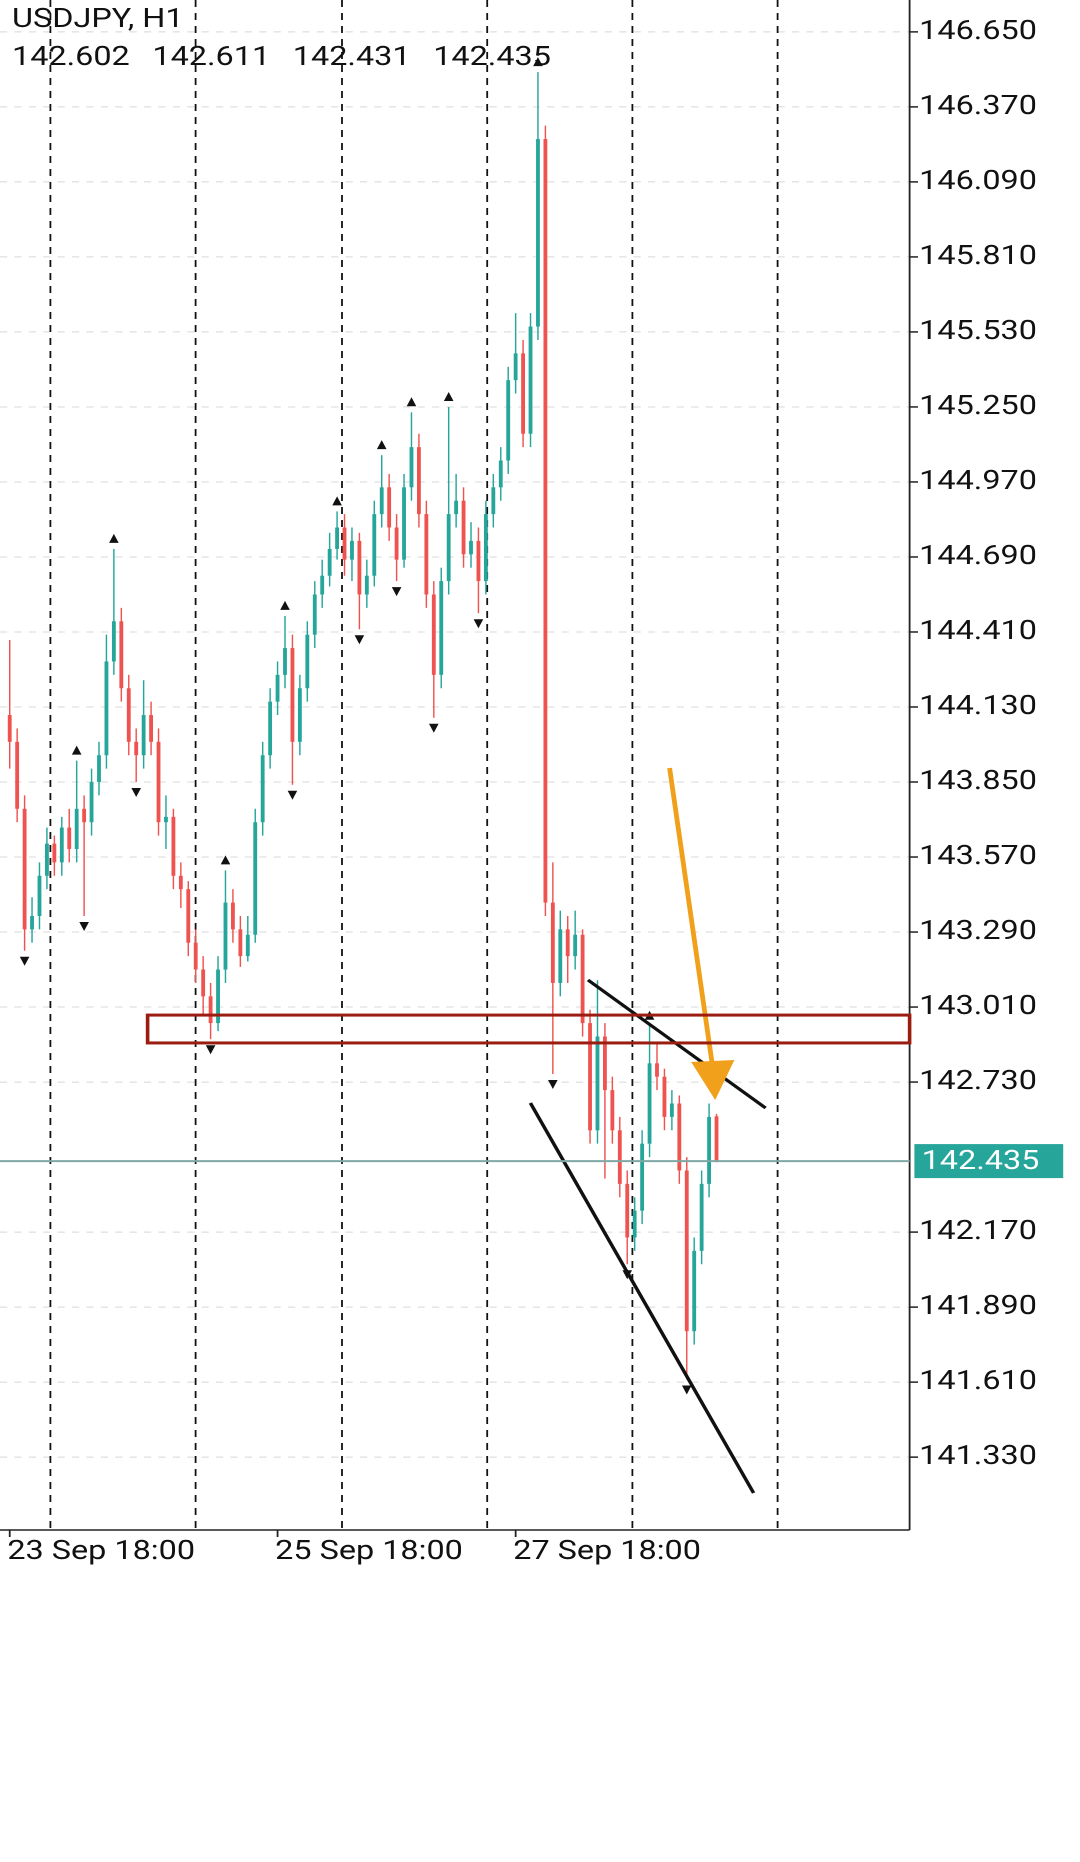  I want to click on y-tick-label: 141.890, so click(978, 1306).